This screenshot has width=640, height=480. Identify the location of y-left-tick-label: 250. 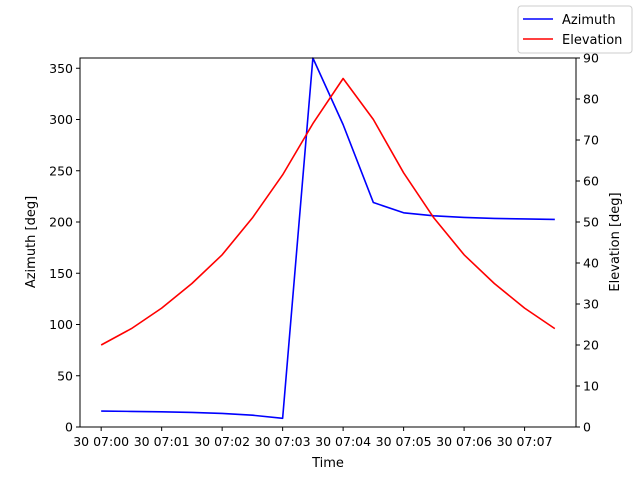
(61, 170).